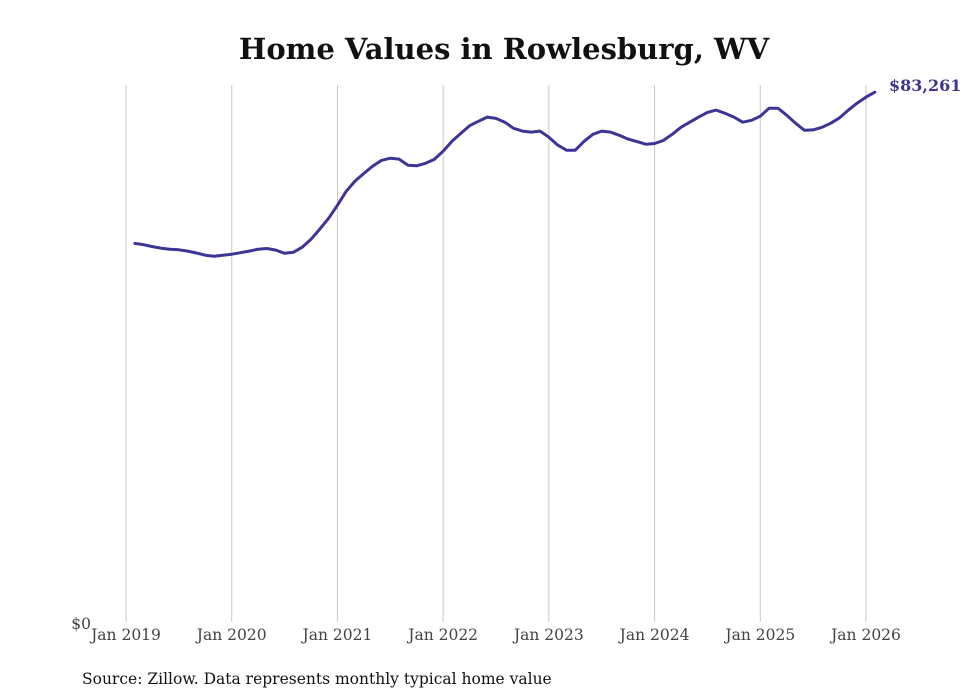 The height and width of the screenshot is (699, 980). What do you see at coordinates (81, 624) in the screenshot?
I see `y-tick-label: $0` at bounding box center [81, 624].